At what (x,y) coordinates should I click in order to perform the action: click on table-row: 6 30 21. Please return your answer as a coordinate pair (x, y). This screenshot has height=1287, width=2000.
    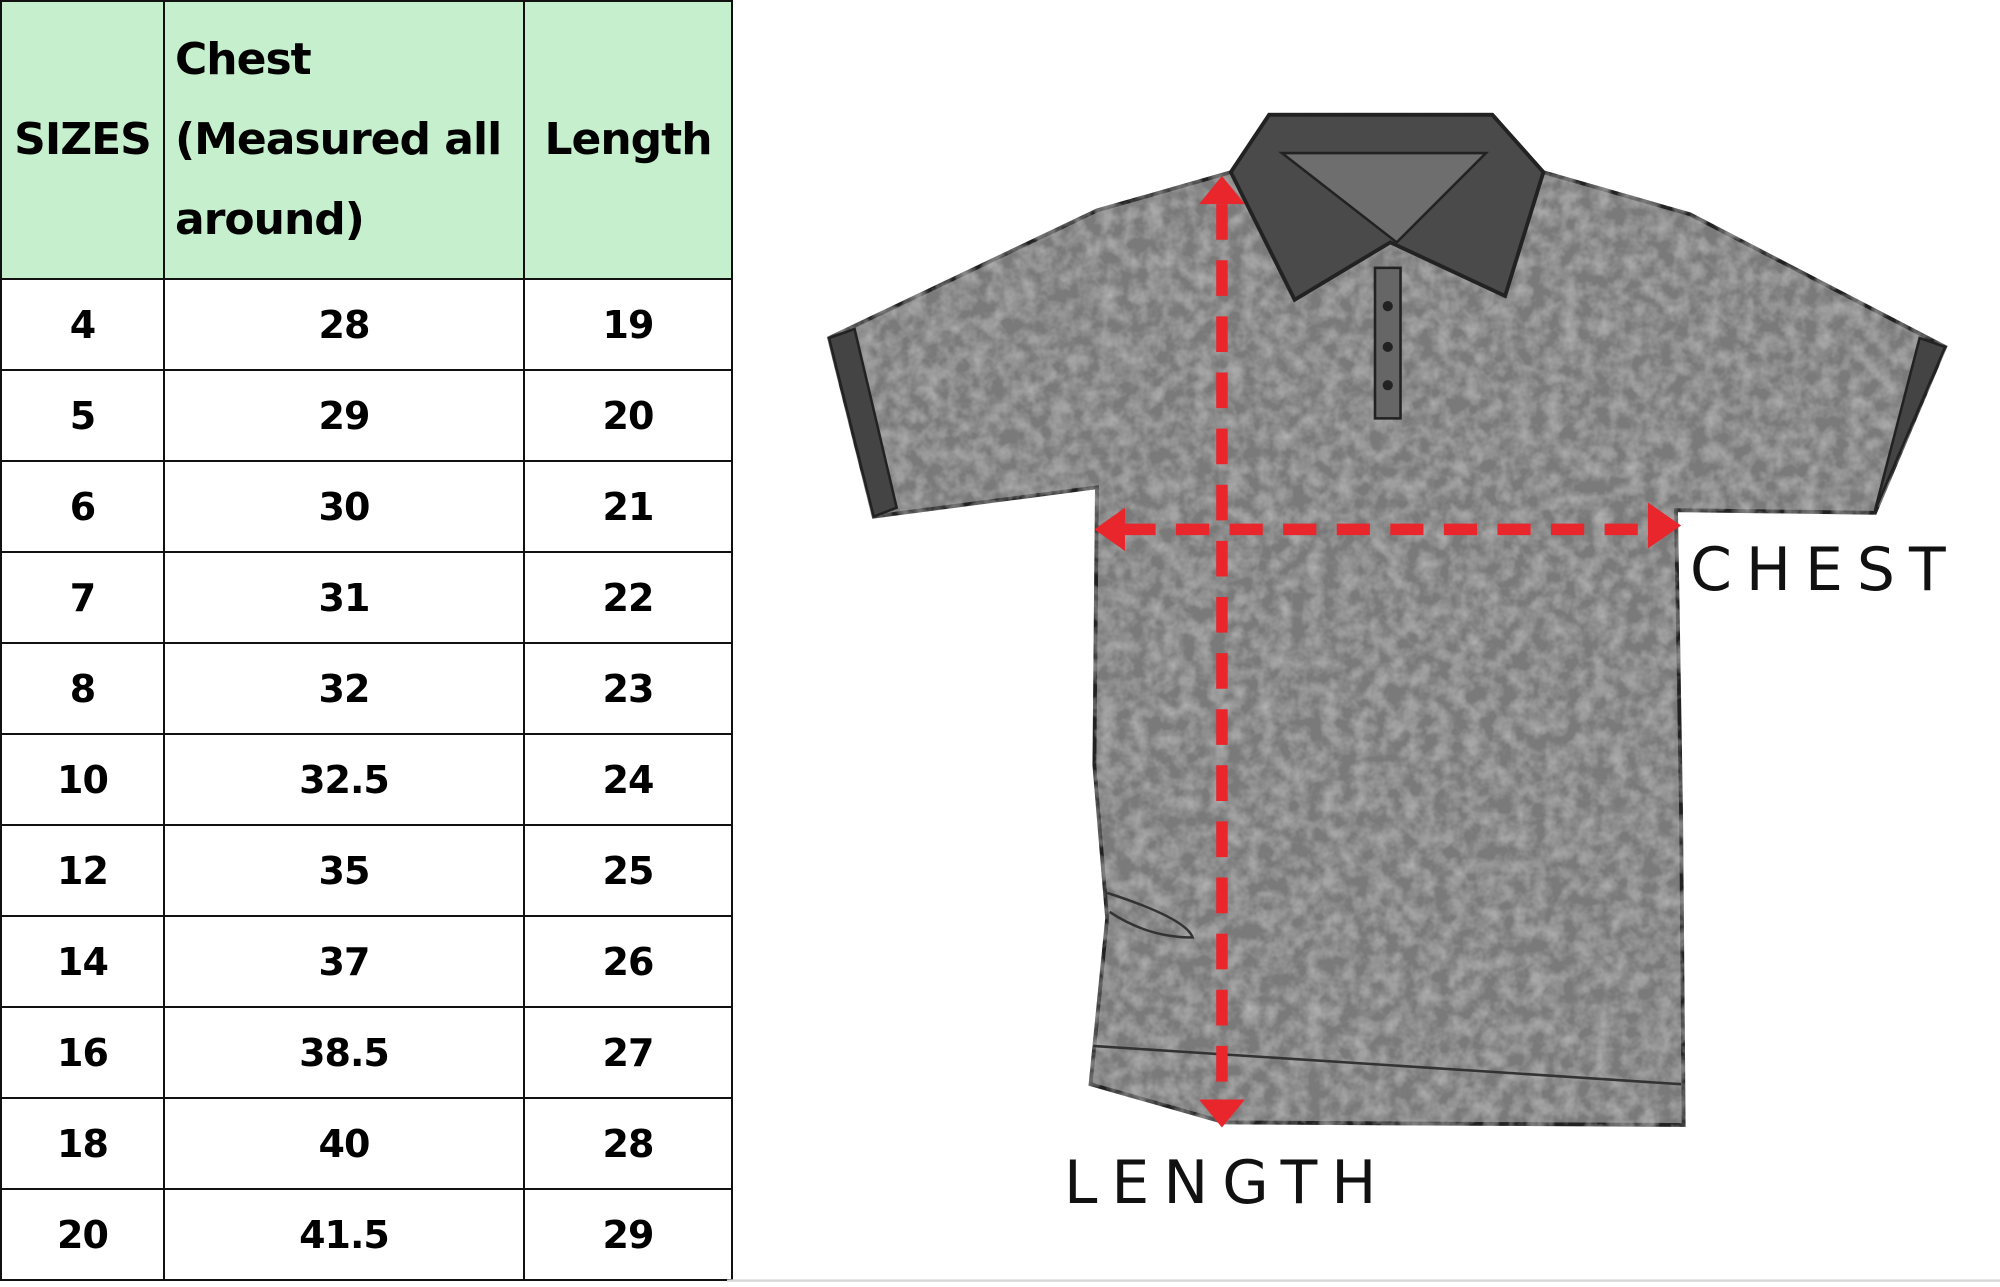
    Looking at the image, I should click on (366, 506).